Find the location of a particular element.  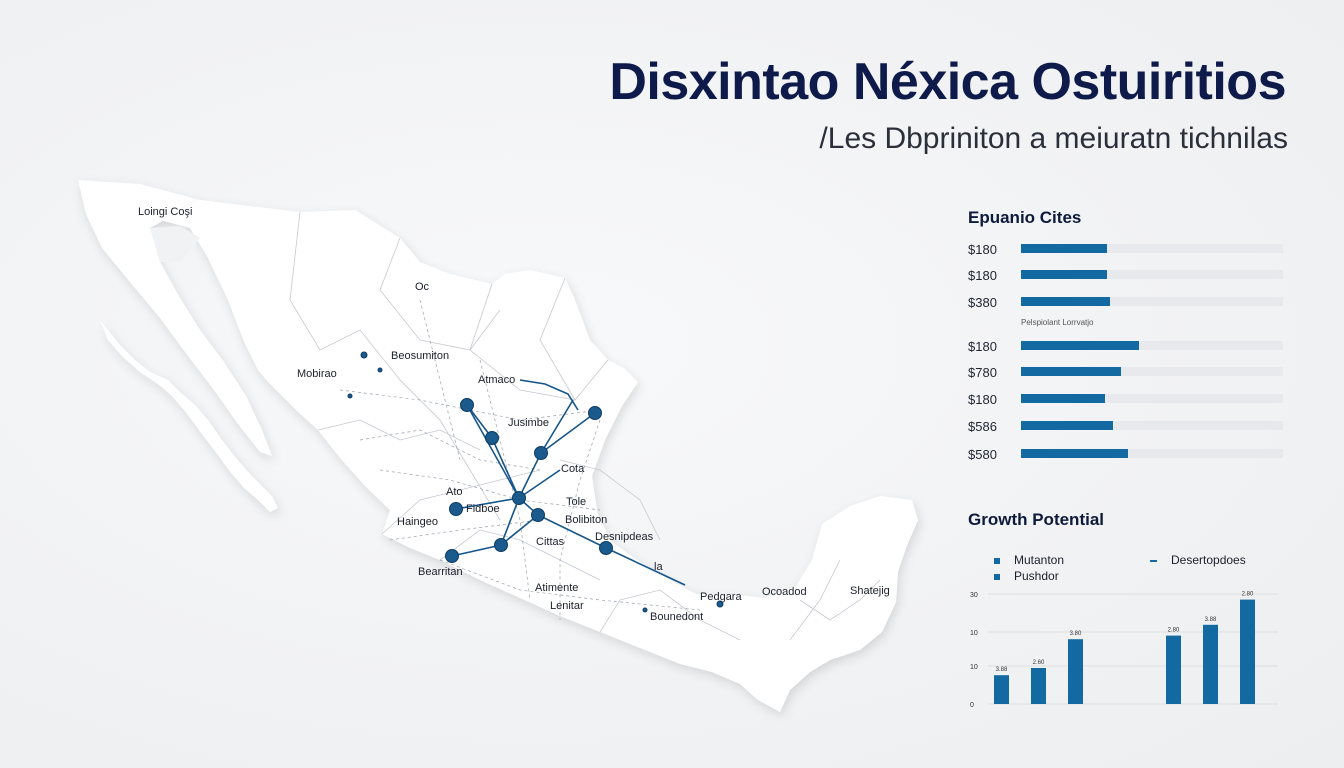

map-label: Tole is located at coordinates (576, 502).